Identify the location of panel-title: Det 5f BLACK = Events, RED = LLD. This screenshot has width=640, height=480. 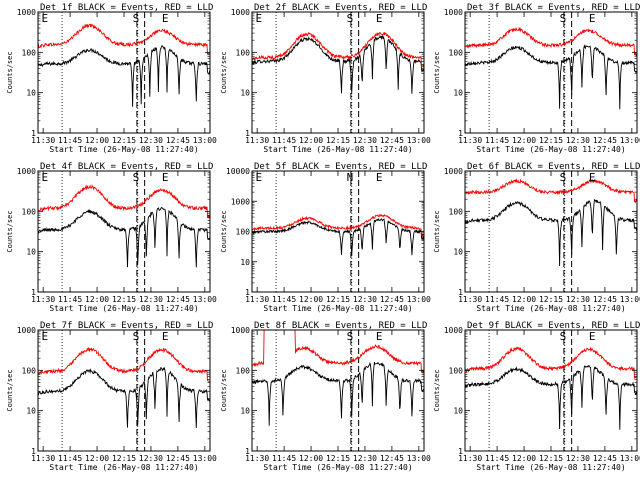
(340, 167).